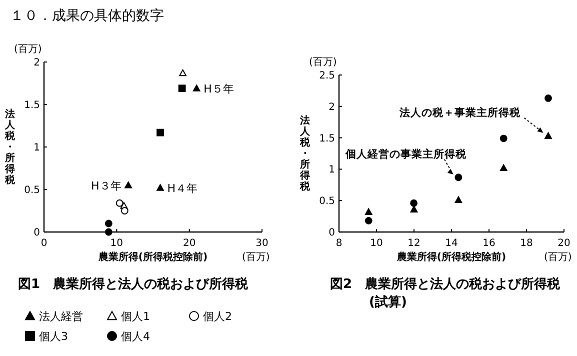 The image size is (577, 356). I want to click on x-tick-label: 14, so click(451, 243).